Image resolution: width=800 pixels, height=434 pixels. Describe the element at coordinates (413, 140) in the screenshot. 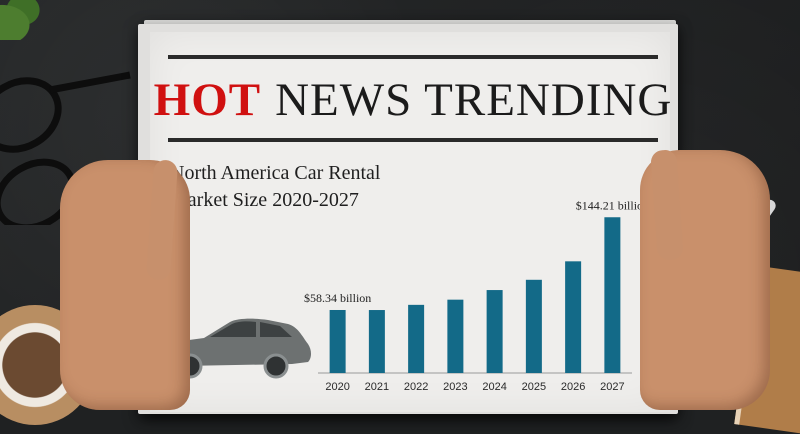

I see `headline-rule-bottom` at that location.